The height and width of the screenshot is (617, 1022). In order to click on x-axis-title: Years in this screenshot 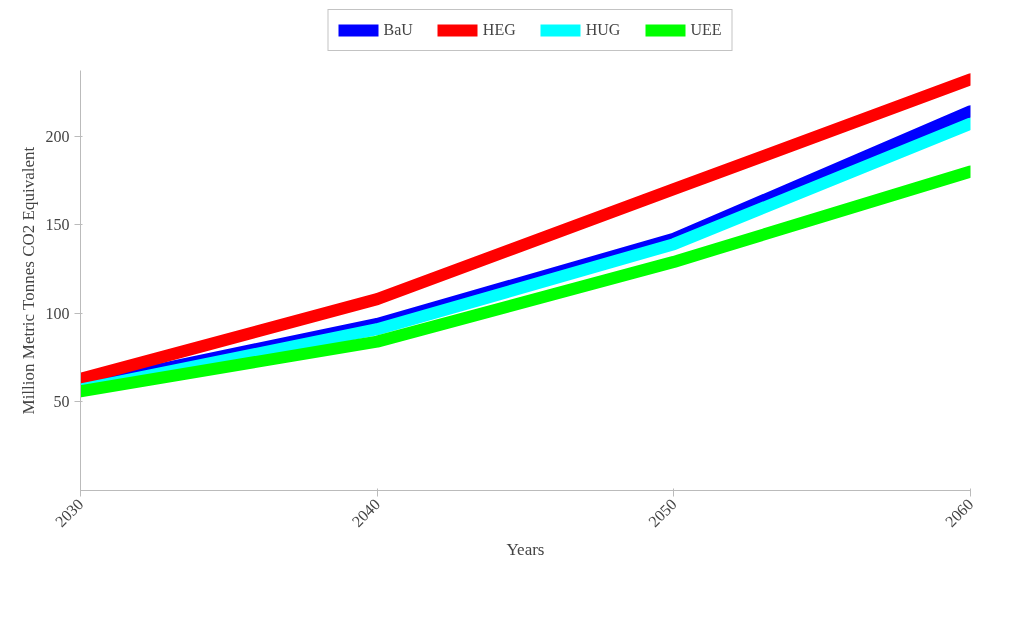, I will do `click(525, 549)`.